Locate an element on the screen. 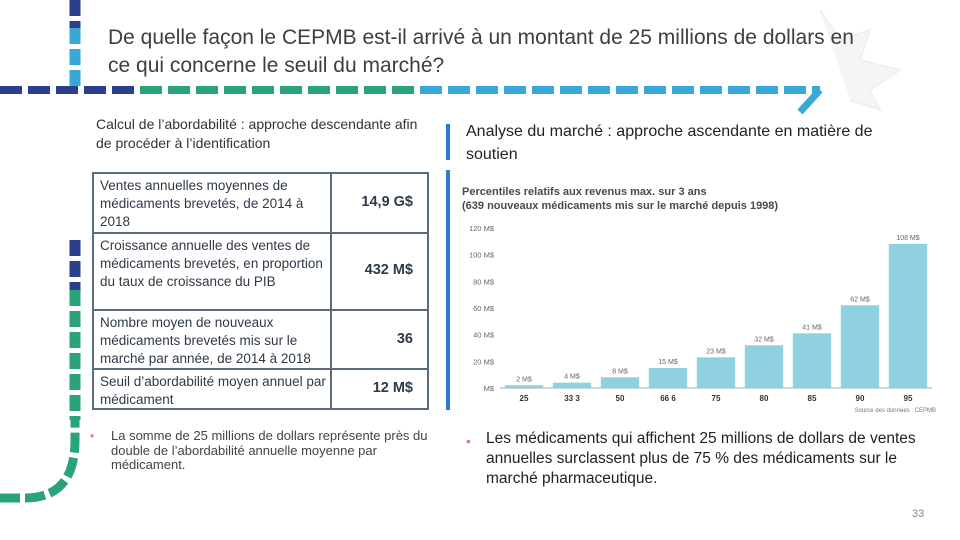 This screenshot has height=540, width=960. row-value: 12 M$ is located at coordinates (392, 388).